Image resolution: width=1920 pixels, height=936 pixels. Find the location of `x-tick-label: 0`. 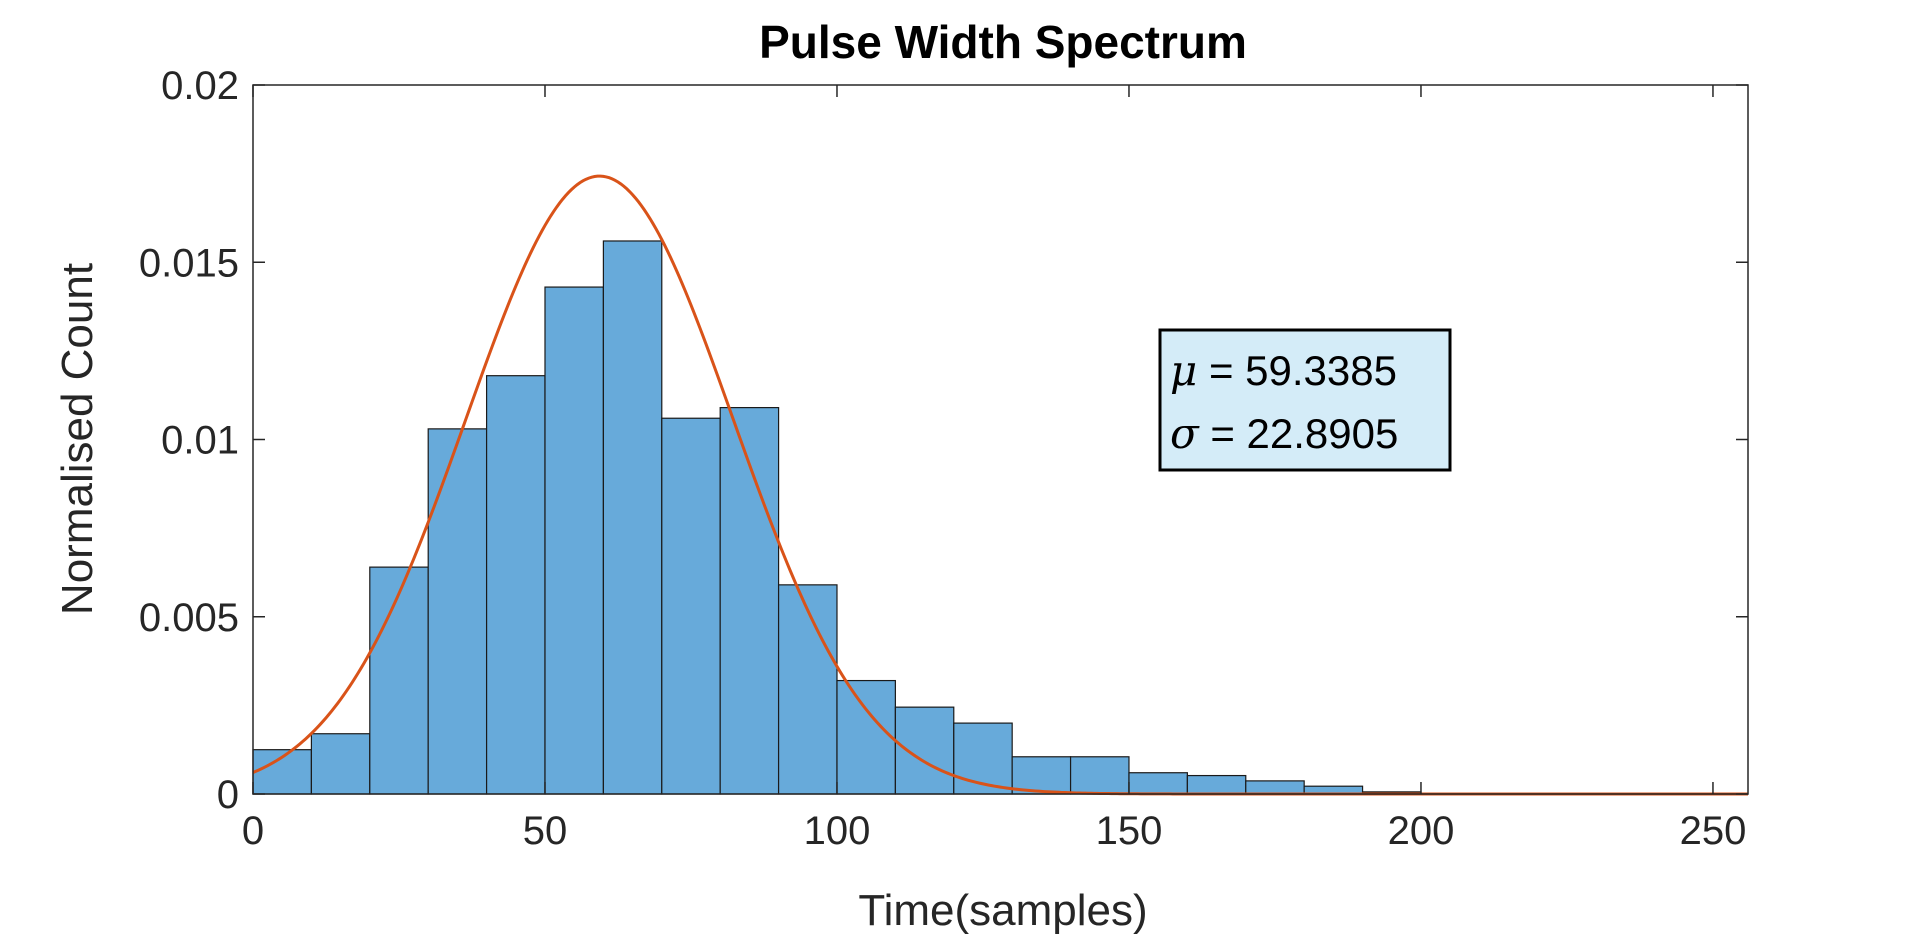

x-tick-label: 0 is located at coordinates (253, 831).